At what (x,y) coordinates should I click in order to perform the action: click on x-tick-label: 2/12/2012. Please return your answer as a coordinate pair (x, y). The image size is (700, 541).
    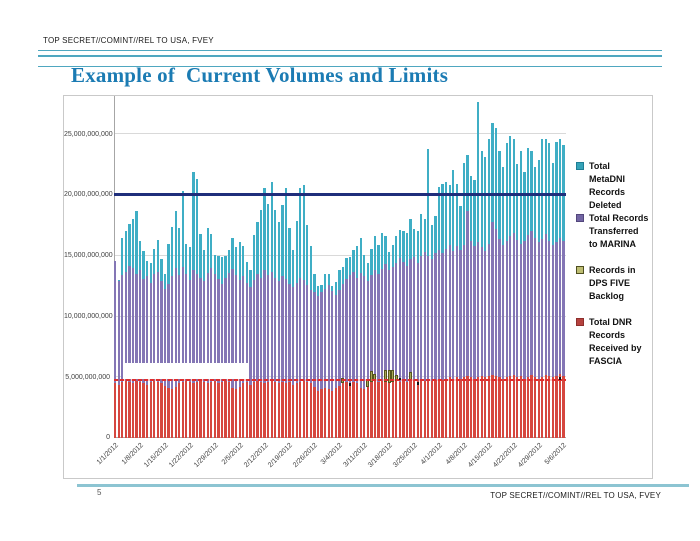
    Looking at the image, I should click on (256, 455).